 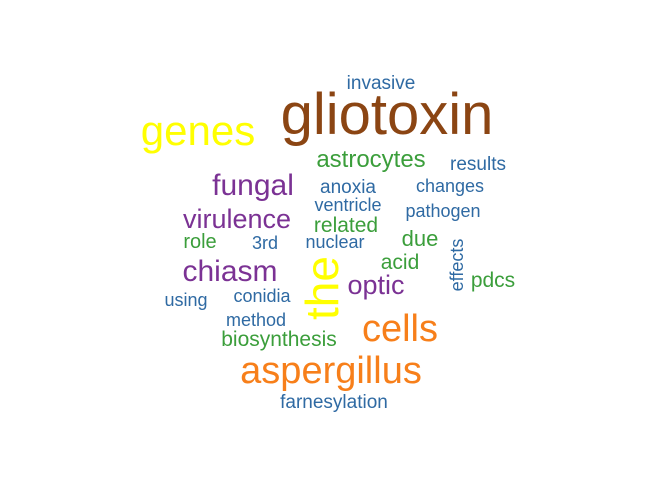 I want to click on word-effects: effects, so click(x=457, y=265).